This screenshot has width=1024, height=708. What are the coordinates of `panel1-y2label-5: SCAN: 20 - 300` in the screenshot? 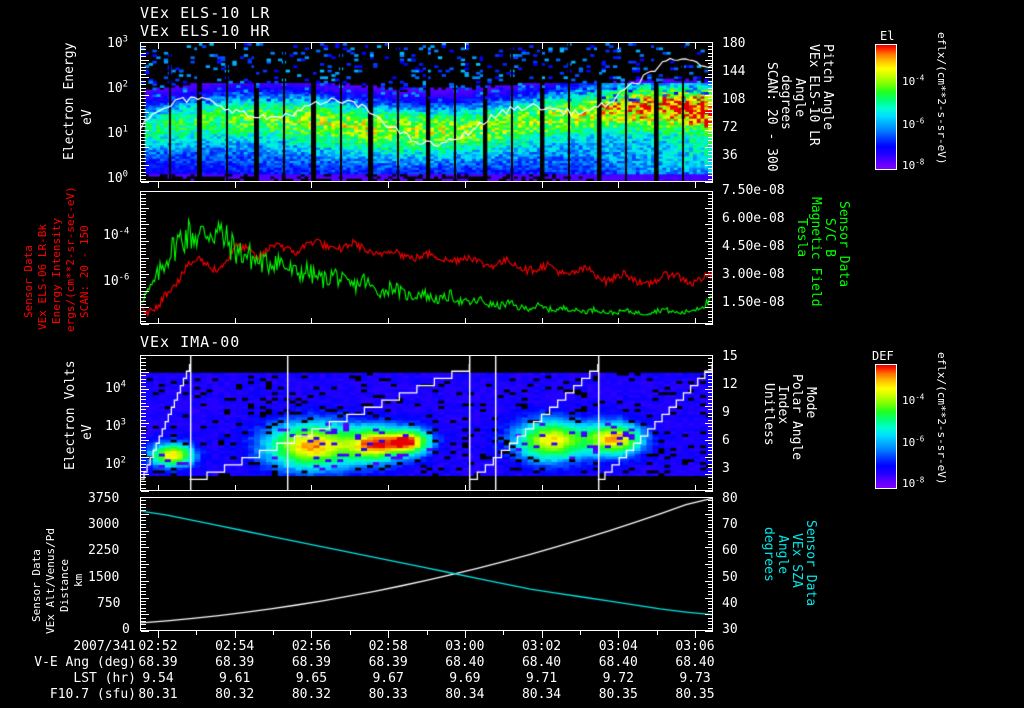 It's located at (771, 117).